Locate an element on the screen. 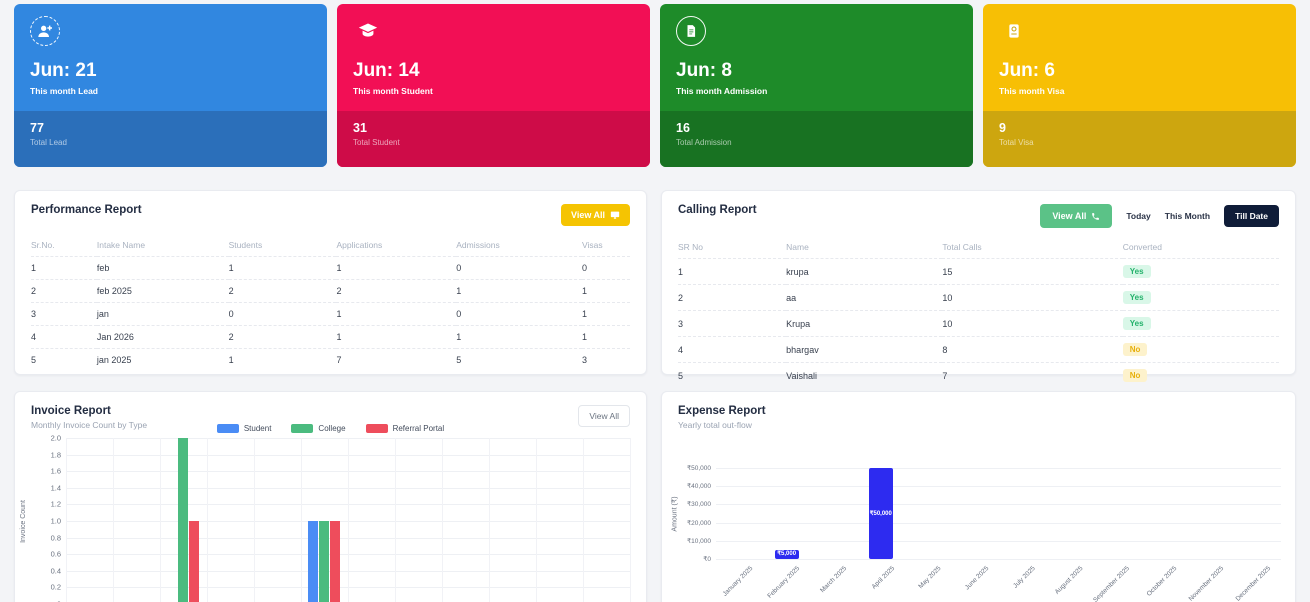 The image size is (1310, 602). panel-title: Performance Report is located at coordinates (86, 210).